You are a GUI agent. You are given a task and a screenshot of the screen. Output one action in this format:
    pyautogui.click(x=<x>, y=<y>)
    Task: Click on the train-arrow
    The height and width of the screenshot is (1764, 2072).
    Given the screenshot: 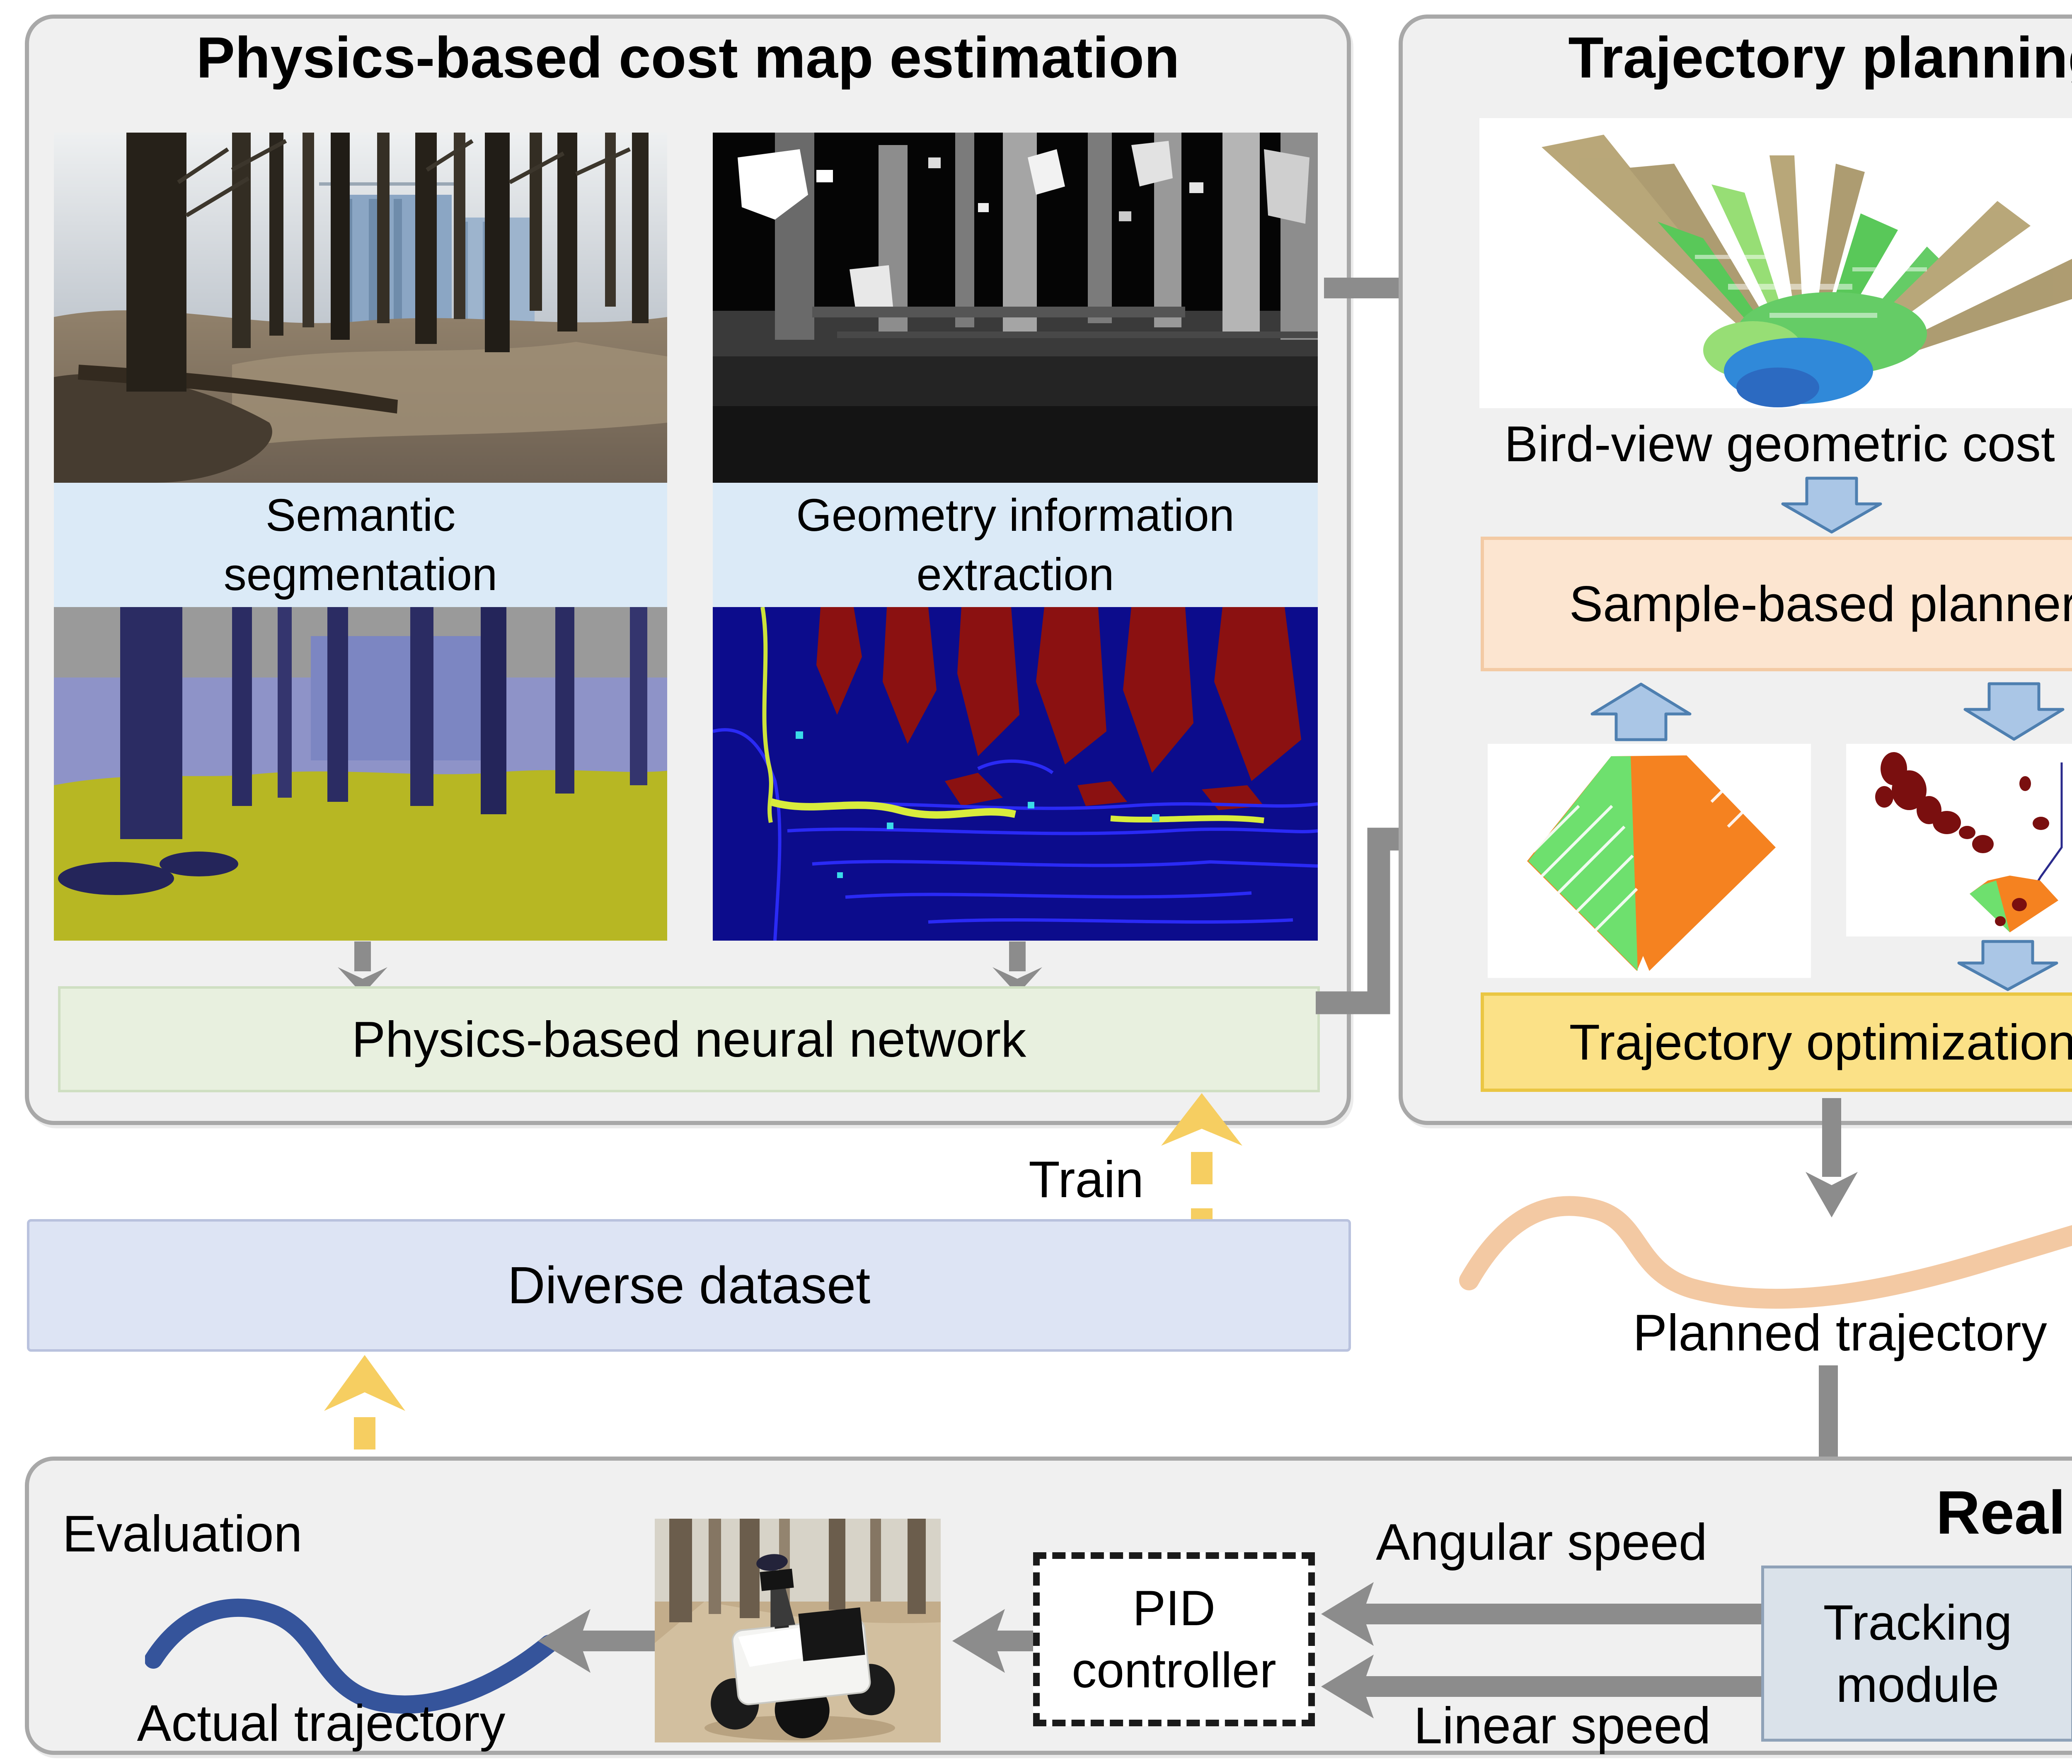 What is the action you would take?
    pyautogui.click(x=1201, y=1160)
    